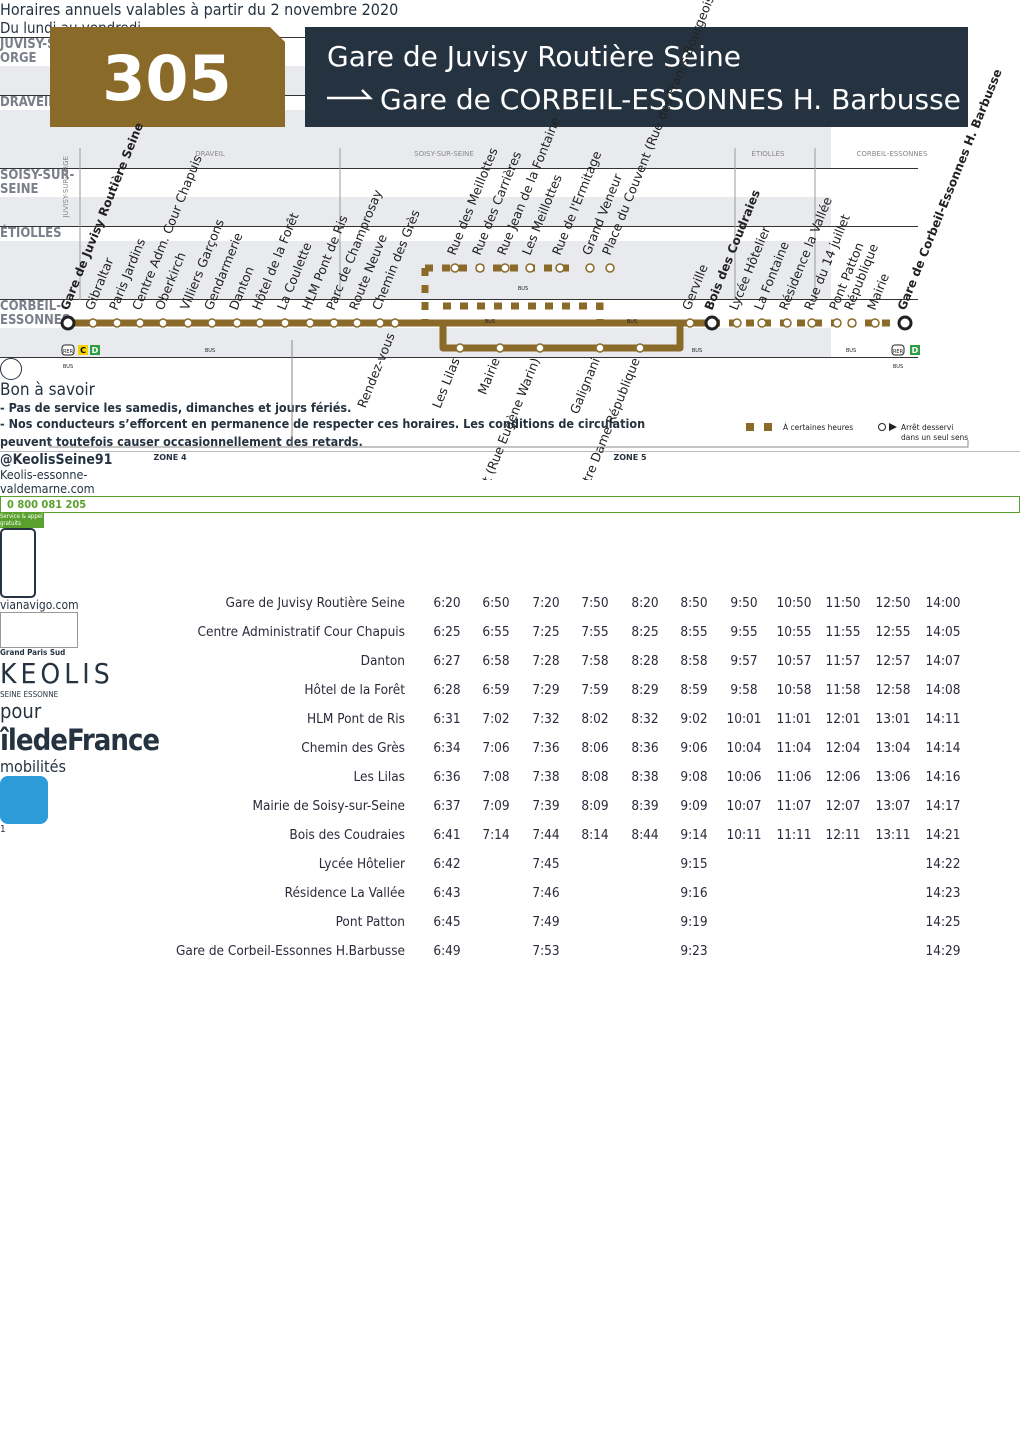 The height and width of the screenshot is (1442, 1020). Describe the element at coordinates (510, 451) in the screenshot. I see `footer-rule` at that location.